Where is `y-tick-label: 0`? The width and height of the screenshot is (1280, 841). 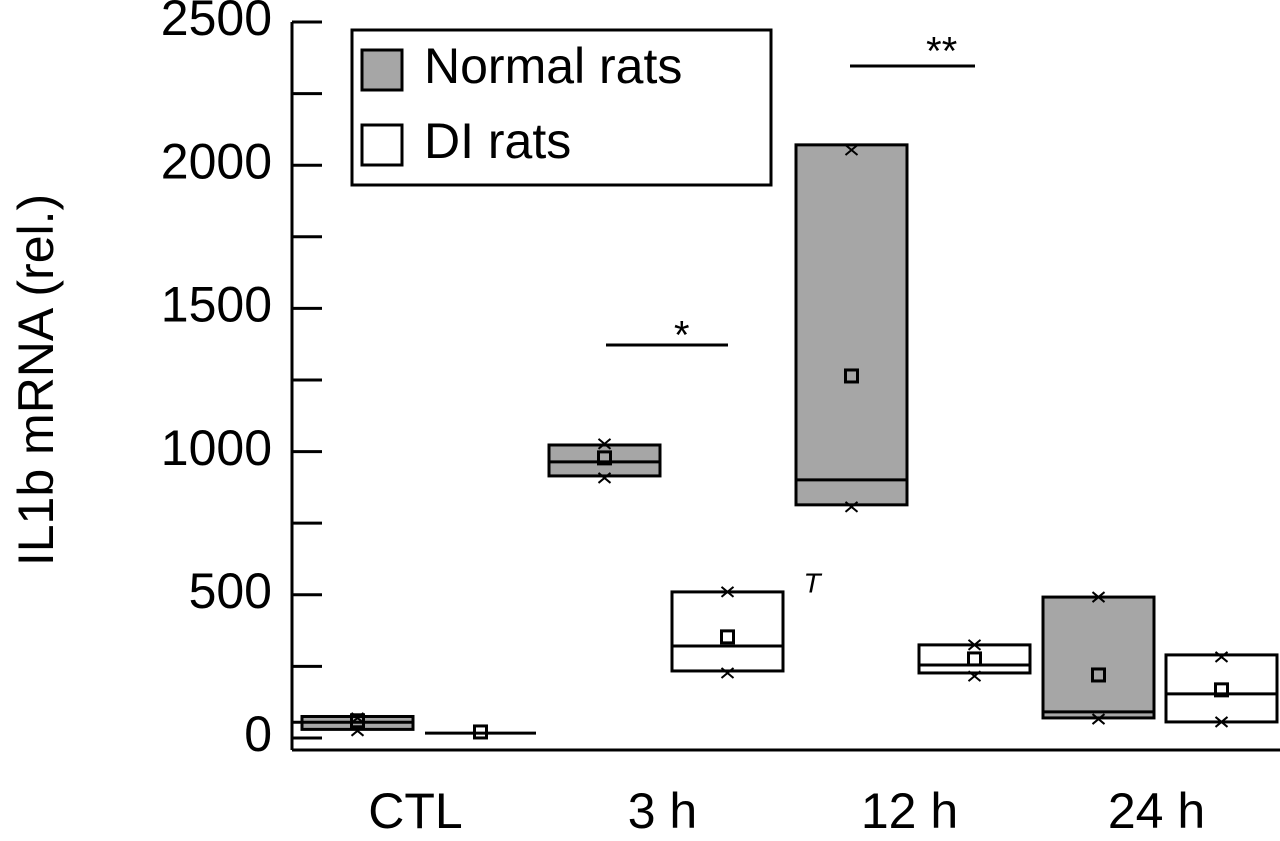 y-tick-label: 0 is located at coordinates (258, 734).